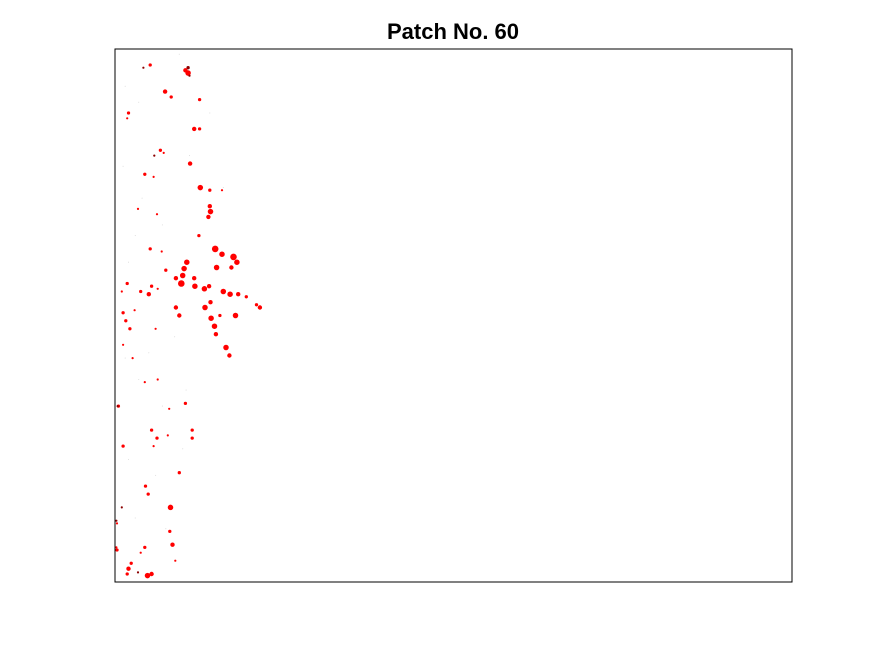 Image resolution: width=875 pixels, height=656 pixels. Describe the element at coordinates (189, 316) in the screenshot. I see `scatter-marks` at that location.